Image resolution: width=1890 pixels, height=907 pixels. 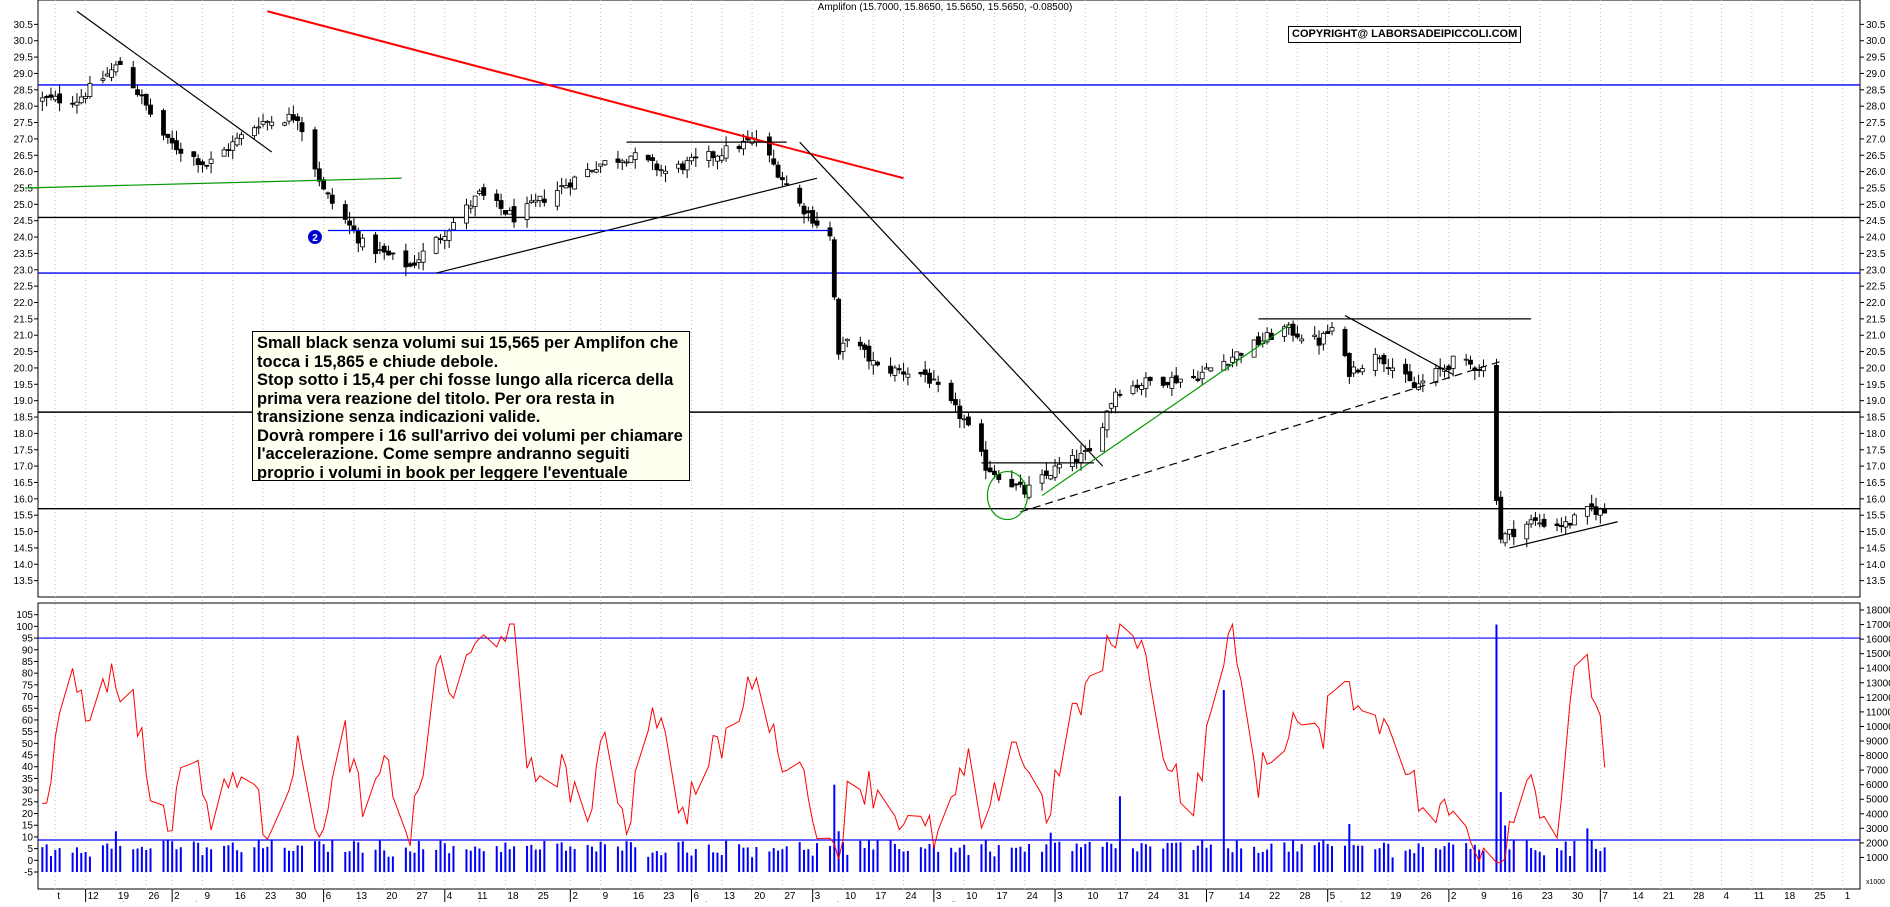 I want to click on marker-circle, so click(x=314, y=237).